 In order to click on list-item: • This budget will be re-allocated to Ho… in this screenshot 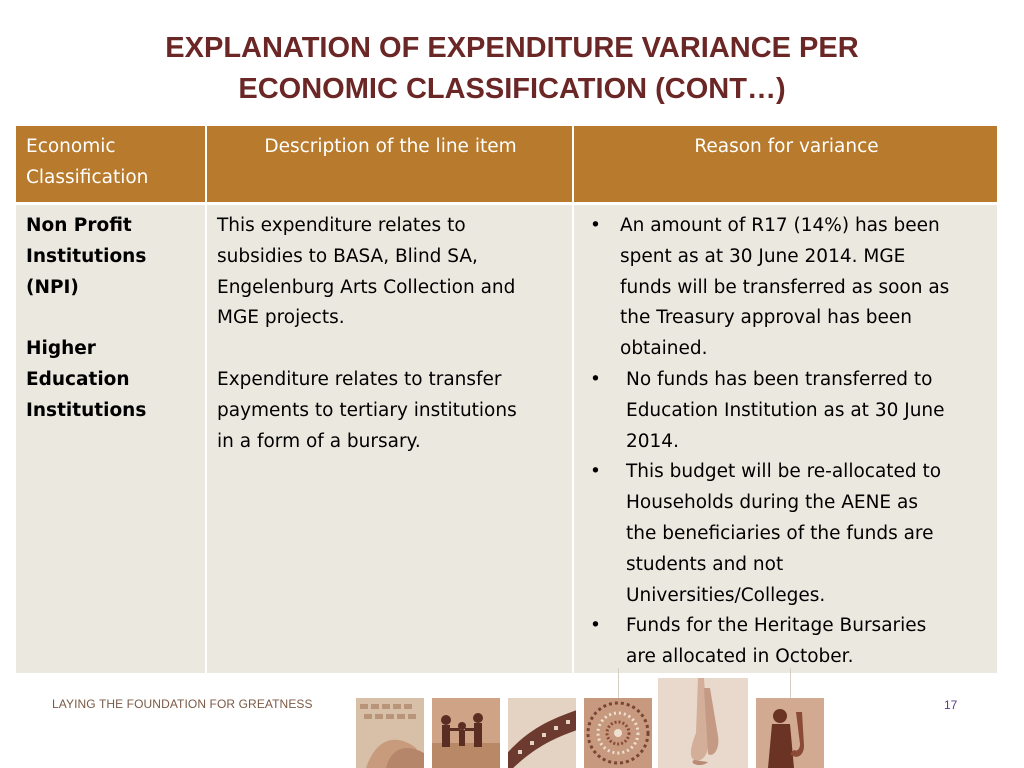, I will do `click(787, 534)`.